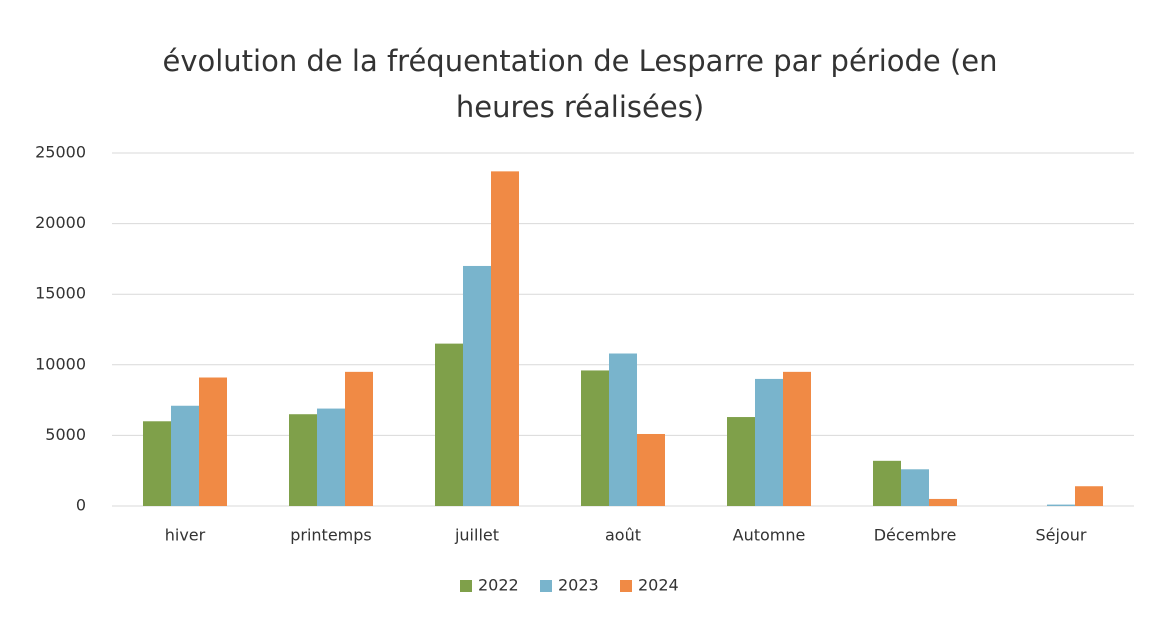 Image resolution: width=1159 pixels, height=618 pixels. What do you see at coordinates (185, 535) in the screenshot?
I see `x-tick-label: hiver` at bounding box center [185, 535].